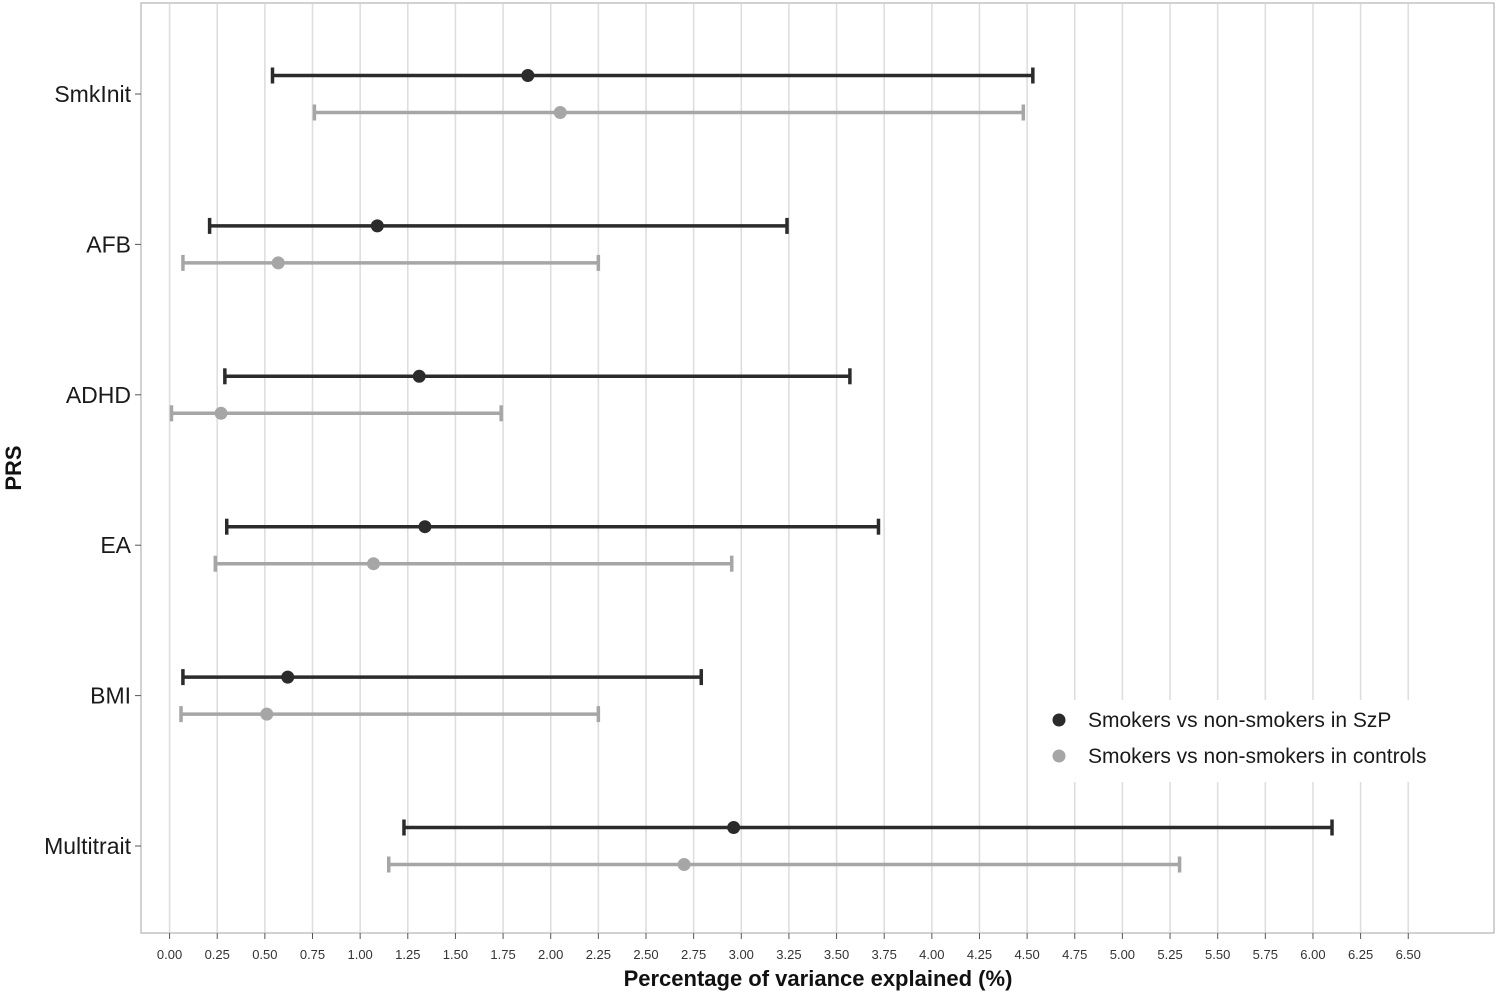 The height and width of the screenshot is (996, 1500). What do you see at coordinates (1360, 954) in the screenshot?
I see `x-tick-label-6.25: 6.25` at bounding box center [1360, 954].